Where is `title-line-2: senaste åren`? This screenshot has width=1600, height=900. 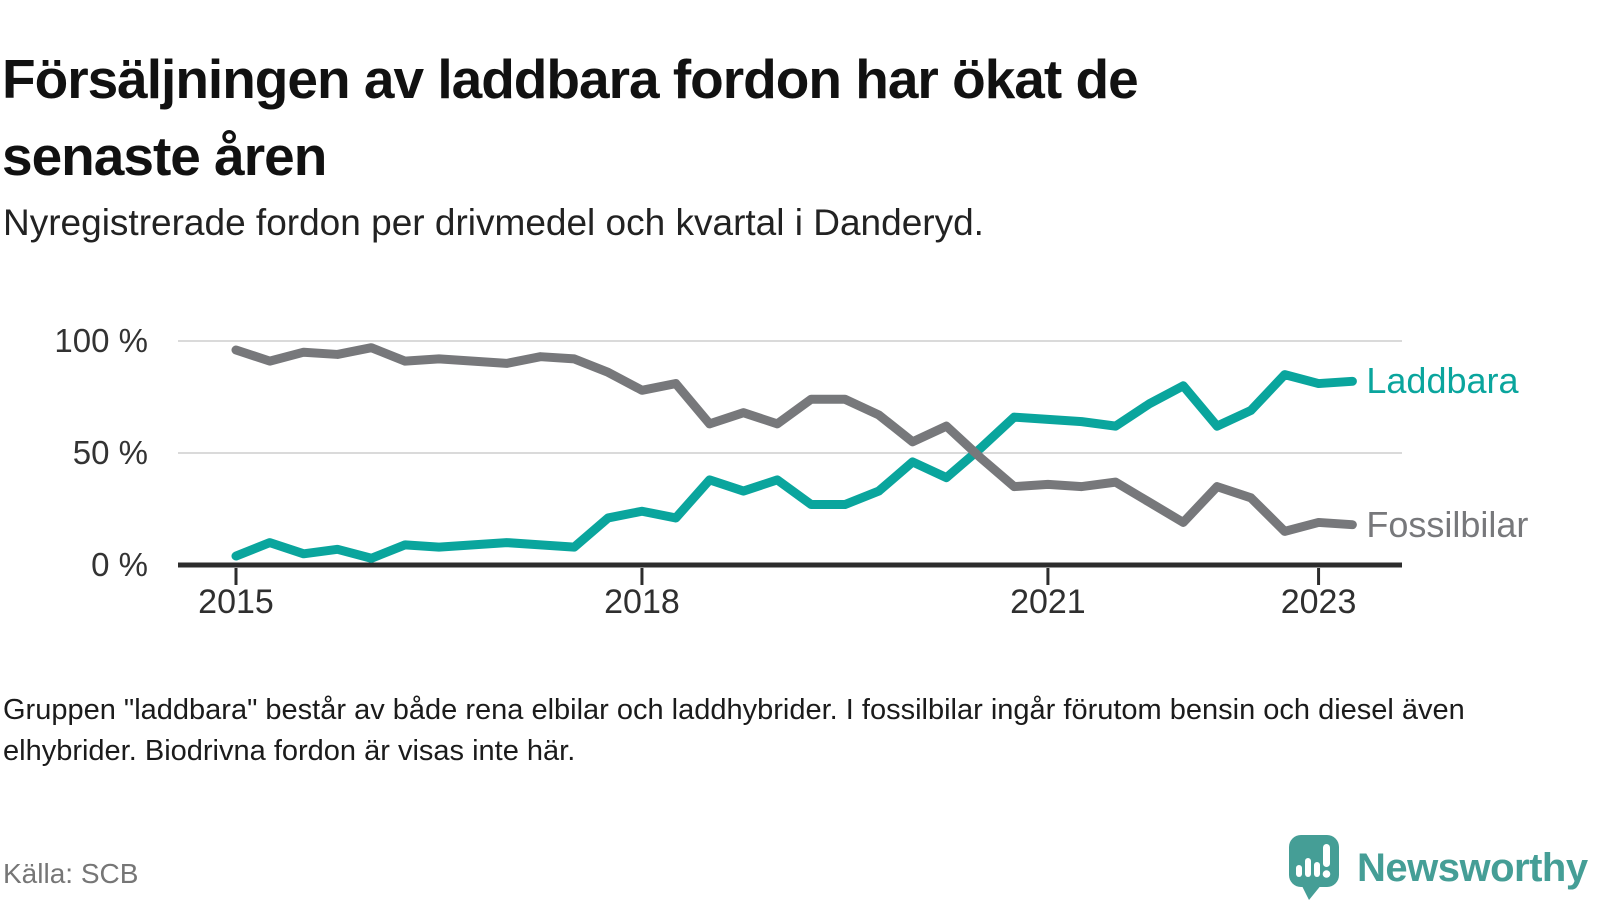 title-line-2: senaste åren is located at coordinates (164, 155).